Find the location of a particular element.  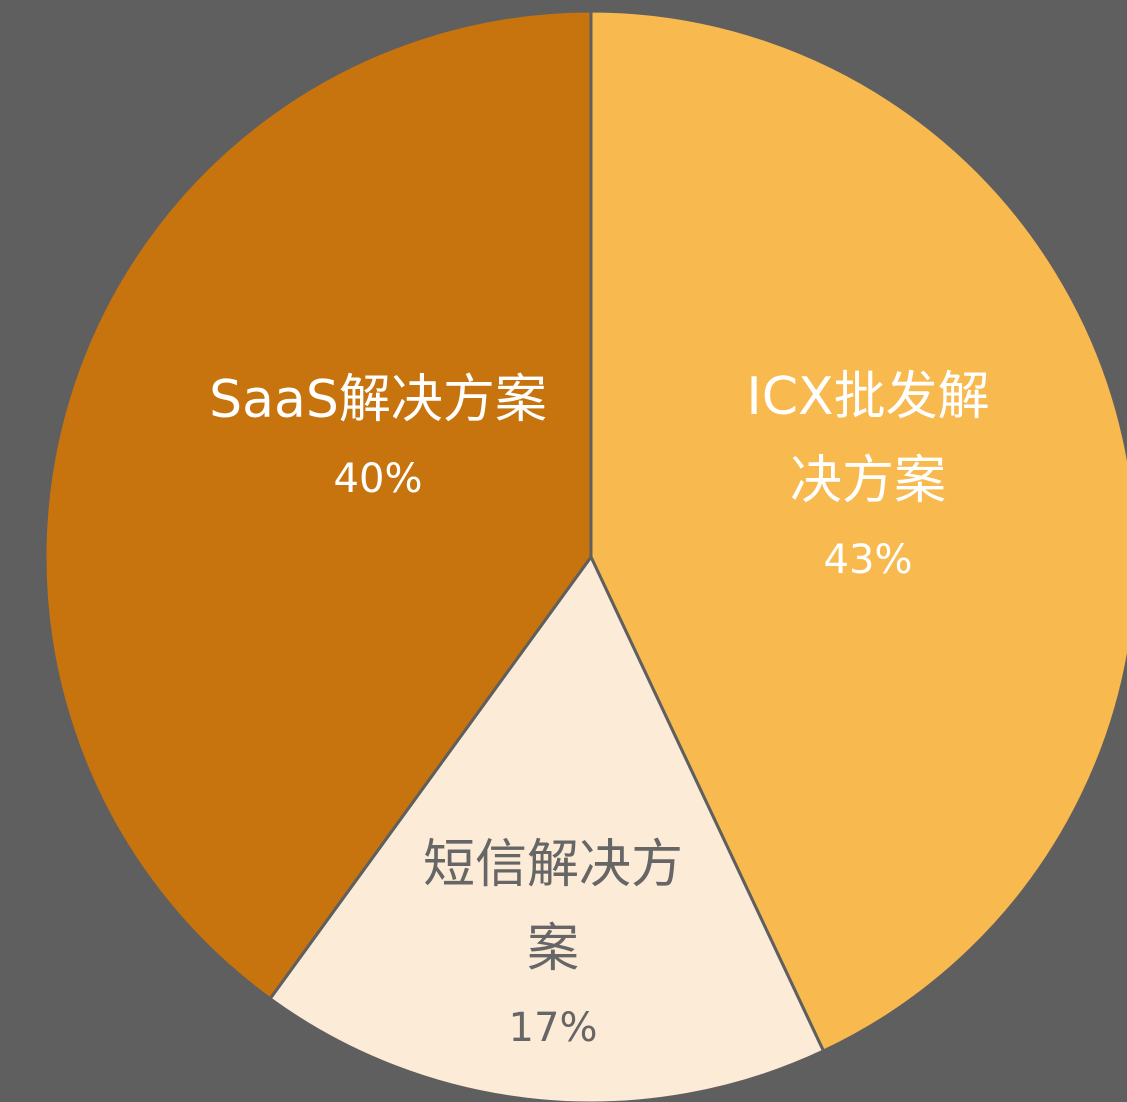

value-label: 40% is located at coordinates (378, 479).